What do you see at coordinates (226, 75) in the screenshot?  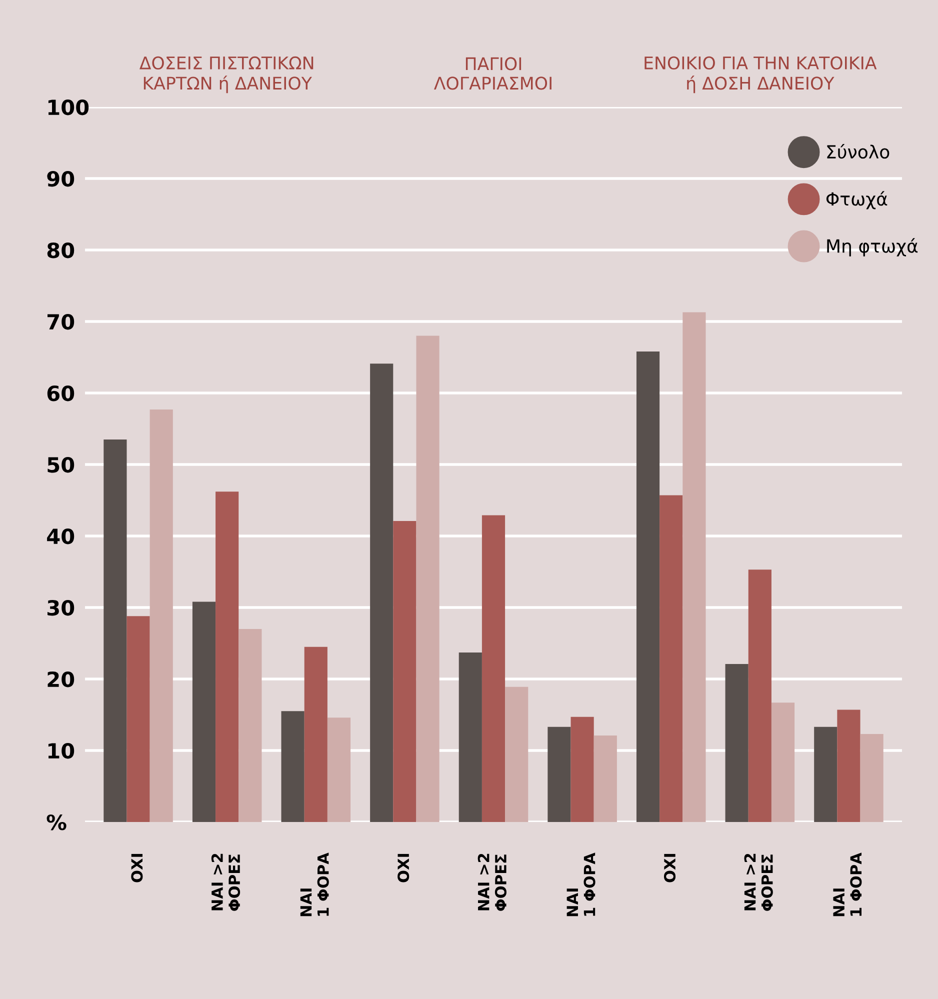 I see `text: ΔΟΣΕΙΣ ΠΙΣΤΩΤΙΚΩΝ ΚΑΡΤΩΝ ή ΔΑΝΕΙΟΥ` at bounding box center [226, 75].